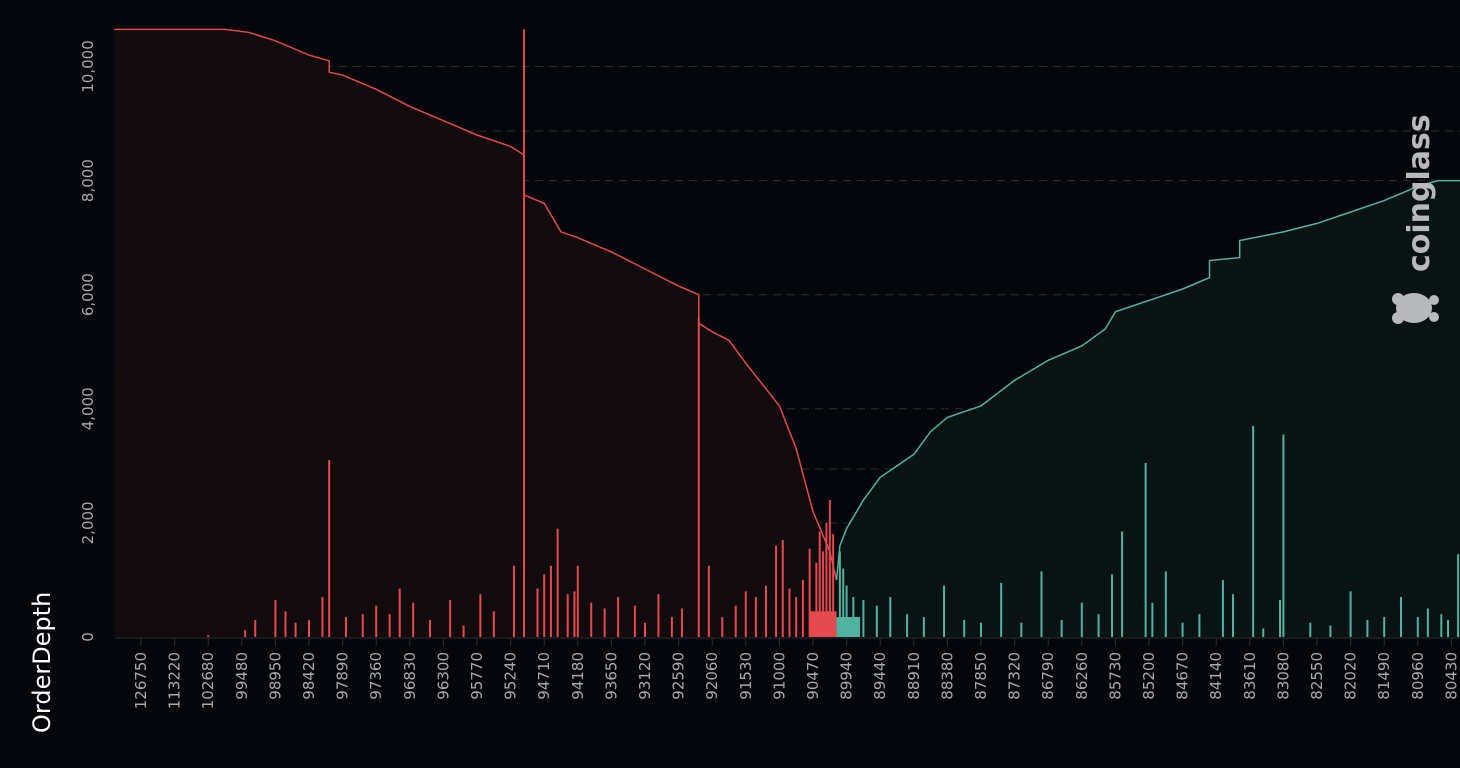  Describe the element at coordinates (1115, 676) in the screenshot. I see `x-tick-label: 85730` at that location.